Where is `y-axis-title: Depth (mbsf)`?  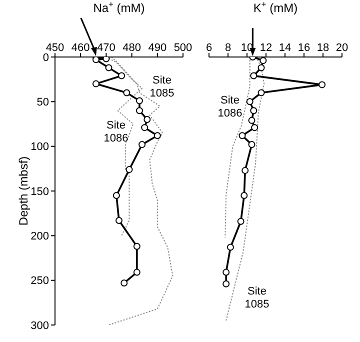
y-axis-title: Depth (mbsf) is located at coordinates (23, 191).